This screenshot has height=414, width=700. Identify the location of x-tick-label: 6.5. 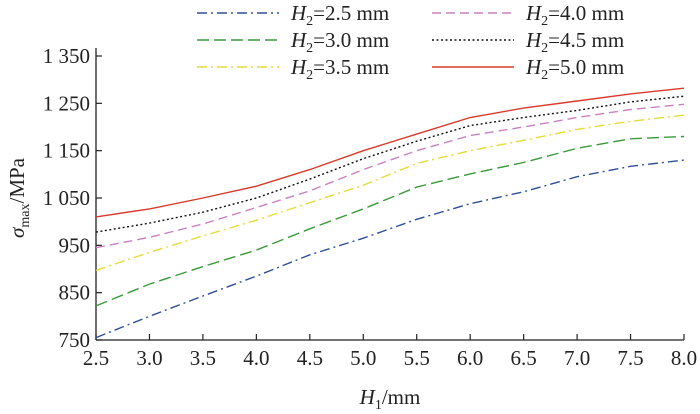
(524, 358).